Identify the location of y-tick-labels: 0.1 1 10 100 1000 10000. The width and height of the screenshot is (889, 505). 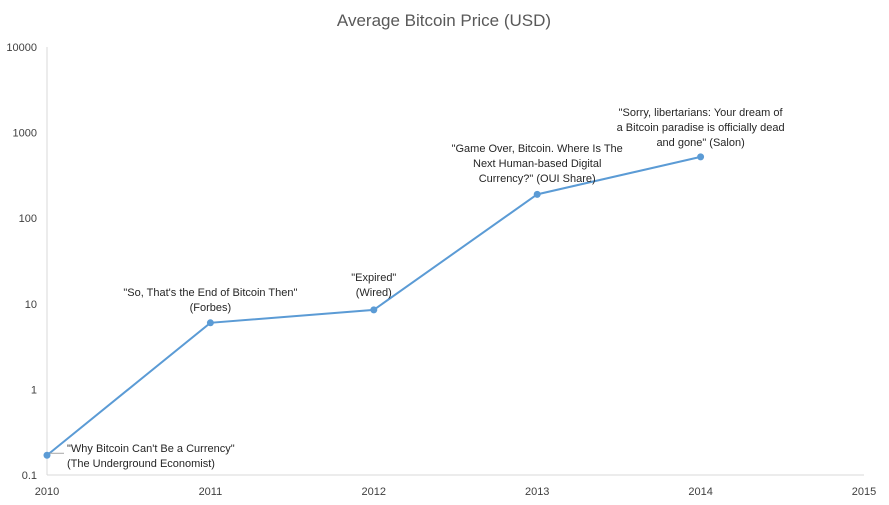
(21, 262).